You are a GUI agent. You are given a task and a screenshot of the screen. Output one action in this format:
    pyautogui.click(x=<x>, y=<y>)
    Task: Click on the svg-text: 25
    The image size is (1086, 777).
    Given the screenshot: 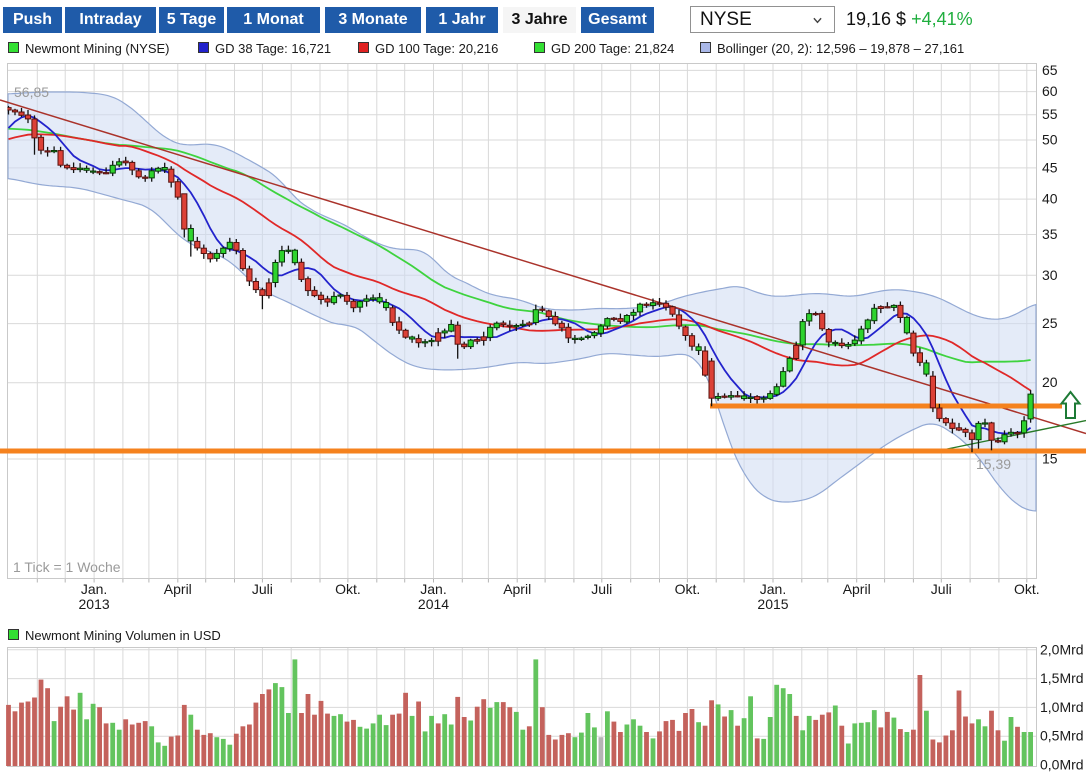 What is the action you would take?
    pyautogui.click(x=1050, y=323)
    